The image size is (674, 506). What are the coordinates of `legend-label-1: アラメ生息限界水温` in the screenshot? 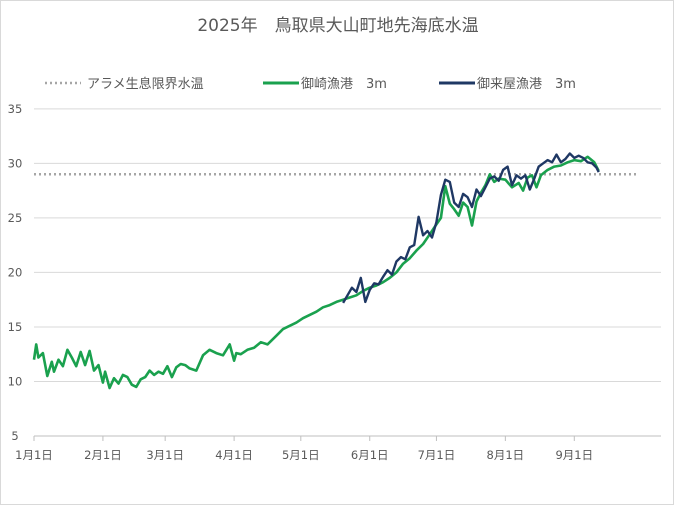 It's located at (145, 84).